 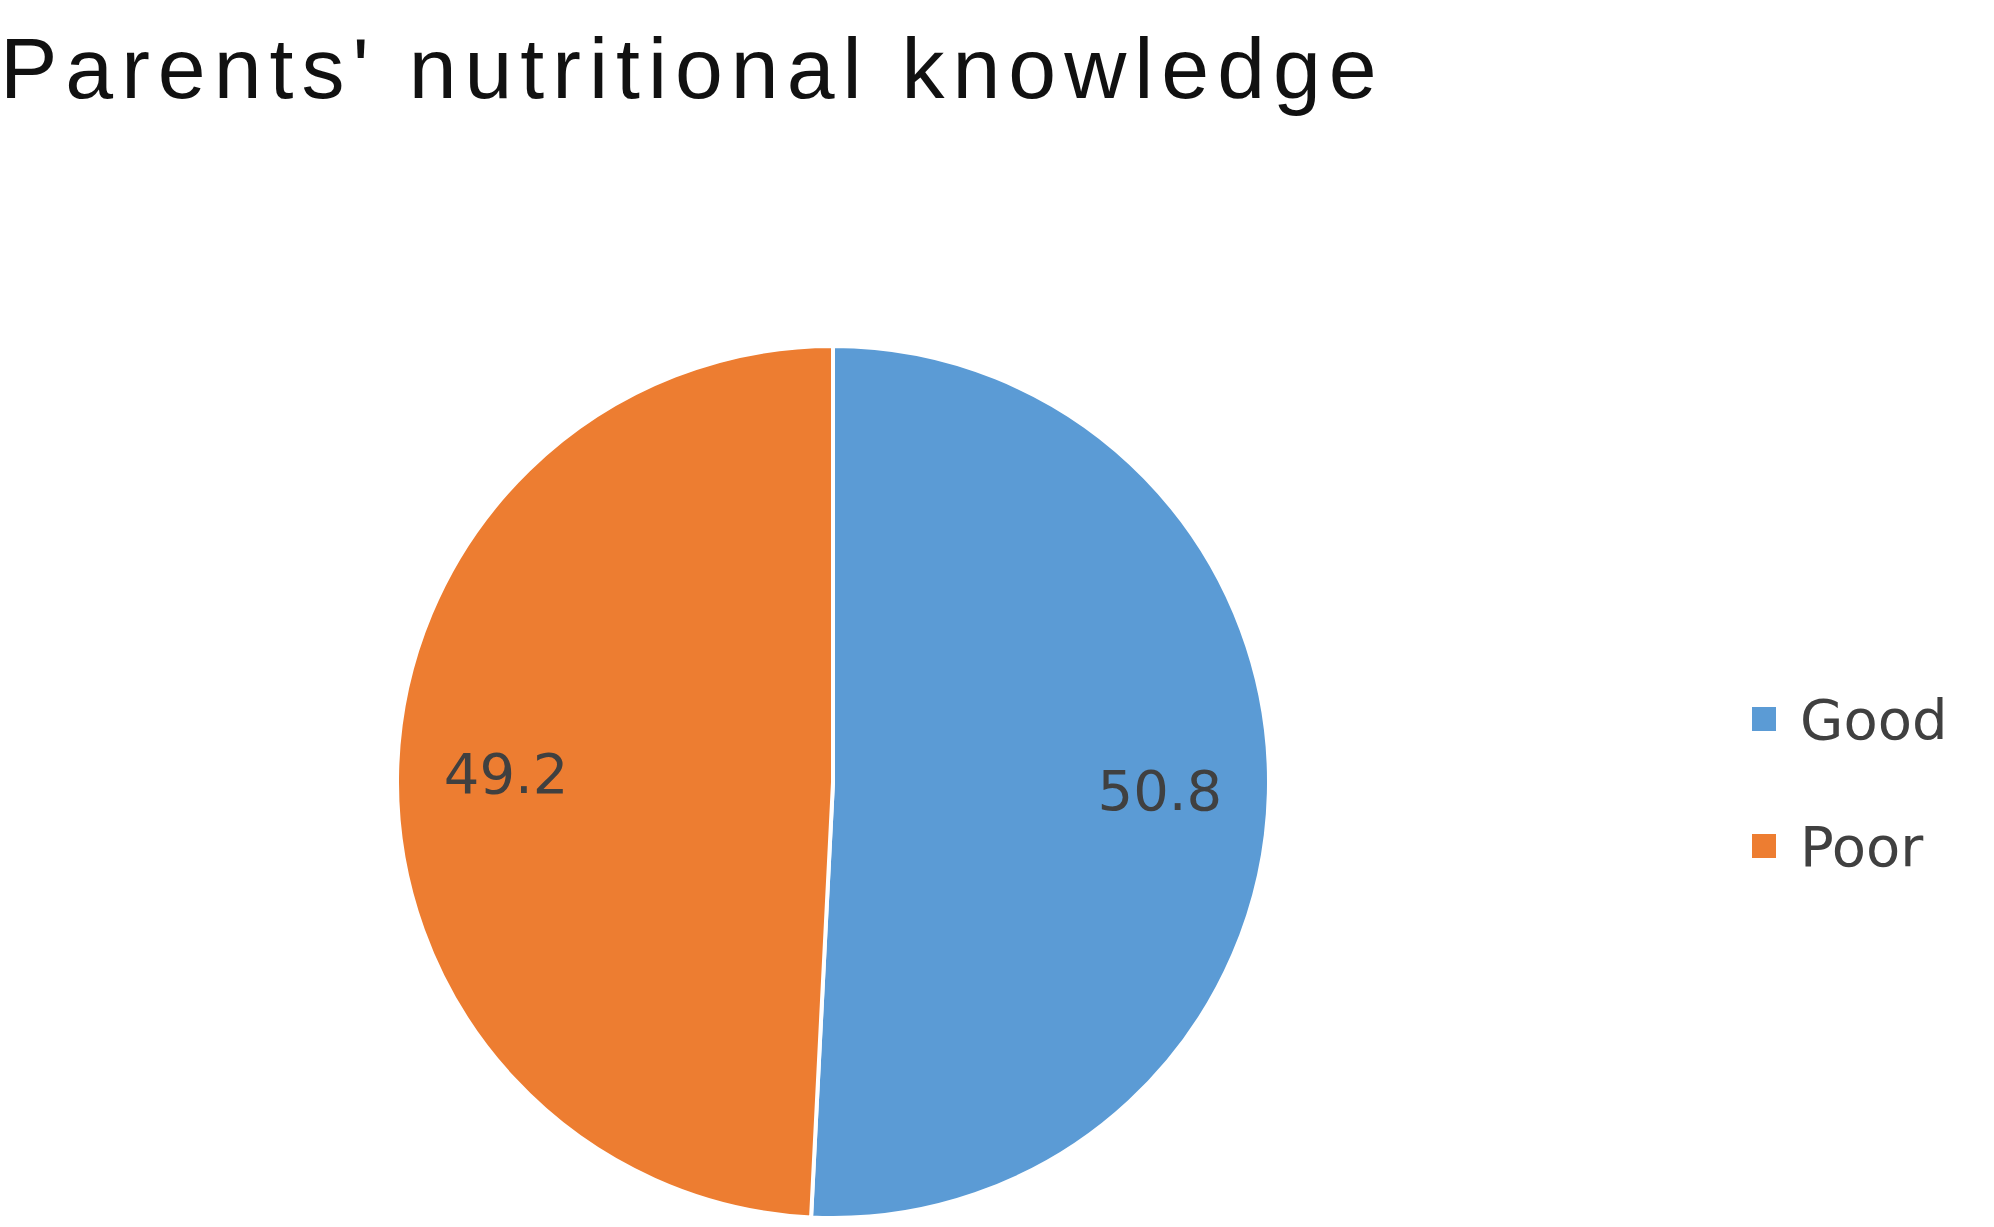 What do you see at coordinates (692, 68) in the screenshot?
I see `chart-title: Parents' nutritional knowledge` at bounding box center [692, 68].